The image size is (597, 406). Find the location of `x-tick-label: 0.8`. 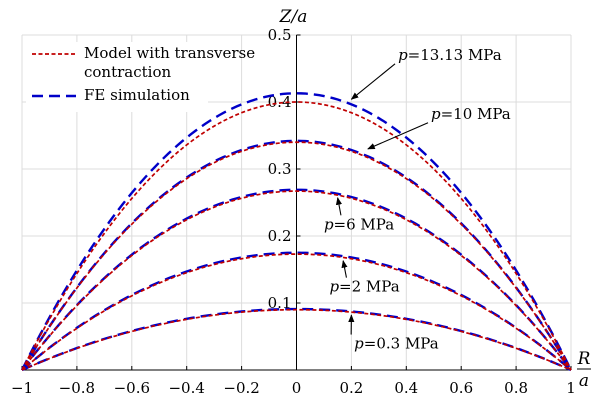

x-tick-label: 0.8 is located at coordinates (516, 388).